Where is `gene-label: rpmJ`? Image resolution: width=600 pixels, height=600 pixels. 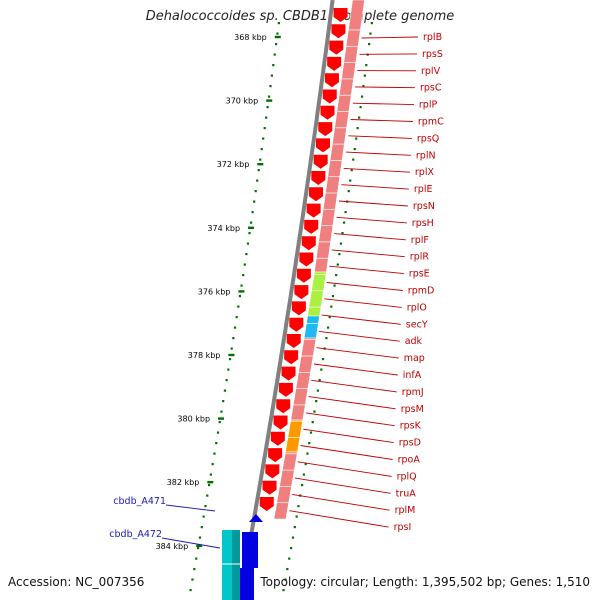 gene-label: rpmJ is located at coordinates (413, 392).